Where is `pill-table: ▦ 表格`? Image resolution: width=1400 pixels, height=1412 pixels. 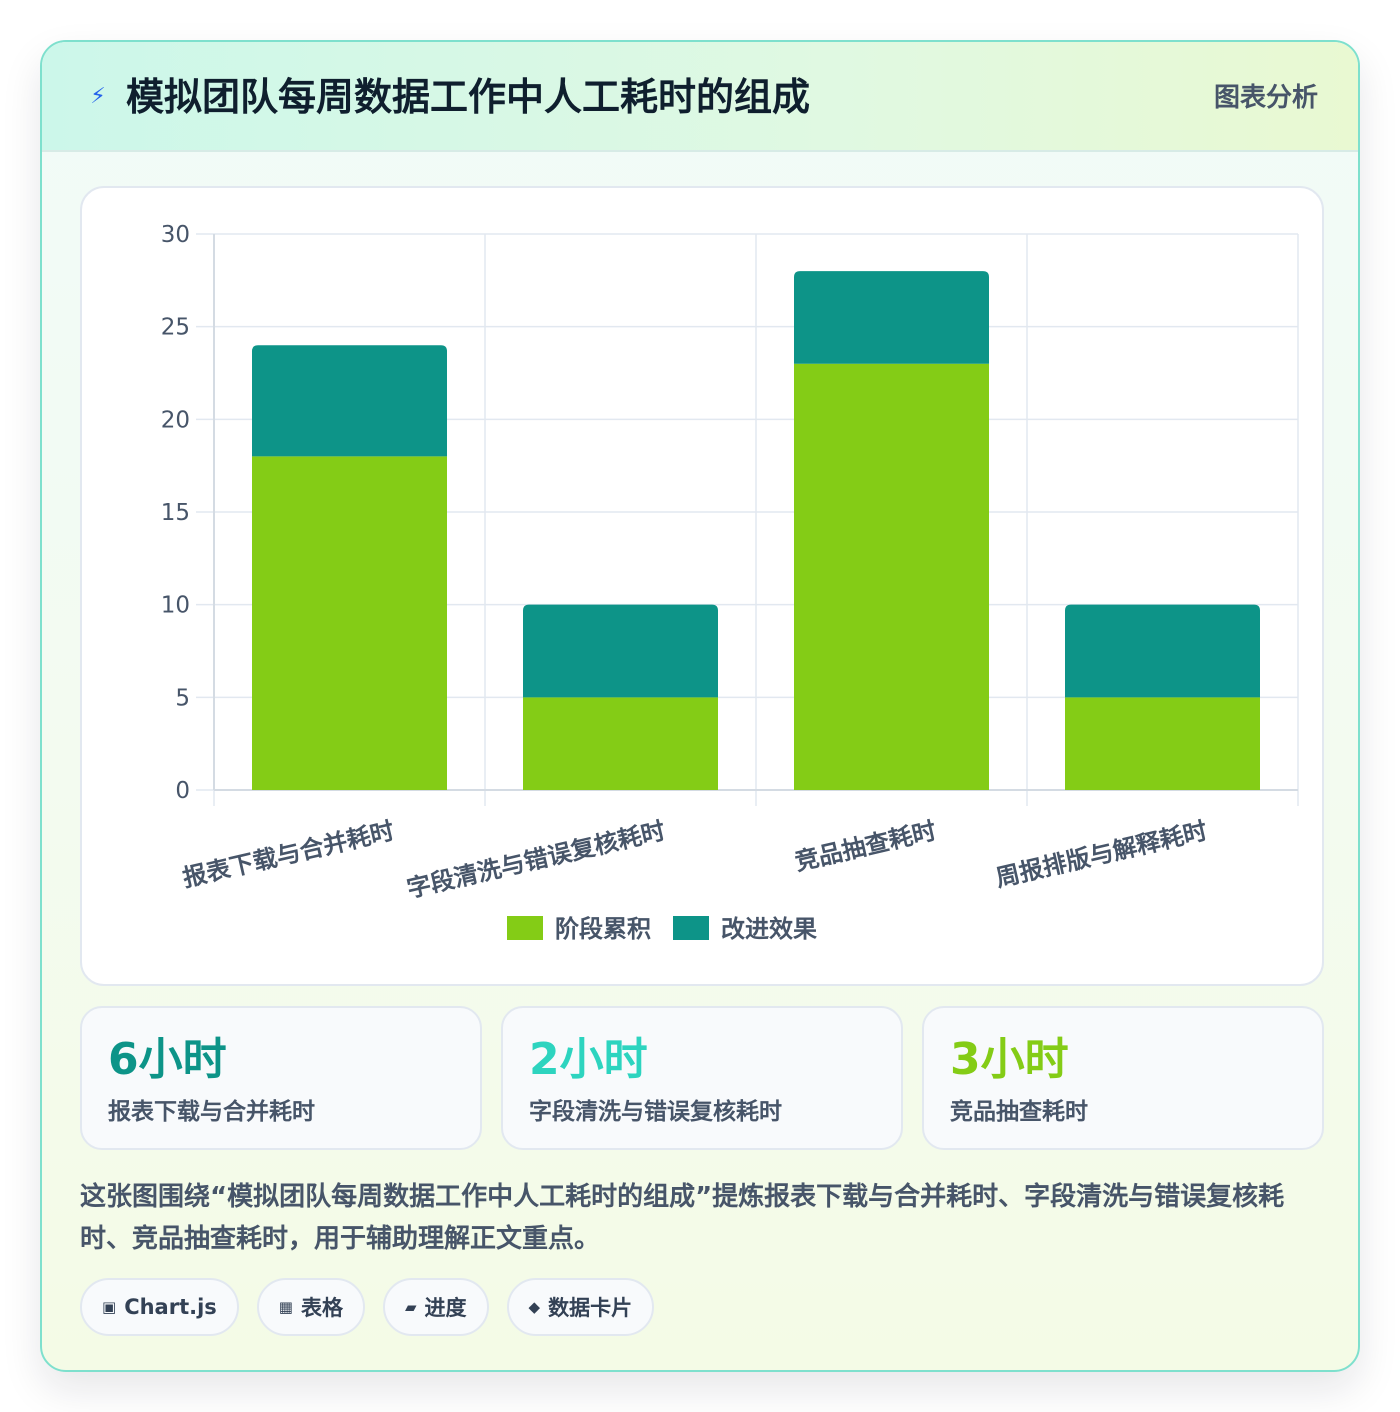
pill-table: ▦ 表格 is located at coordinates (310, 1307).